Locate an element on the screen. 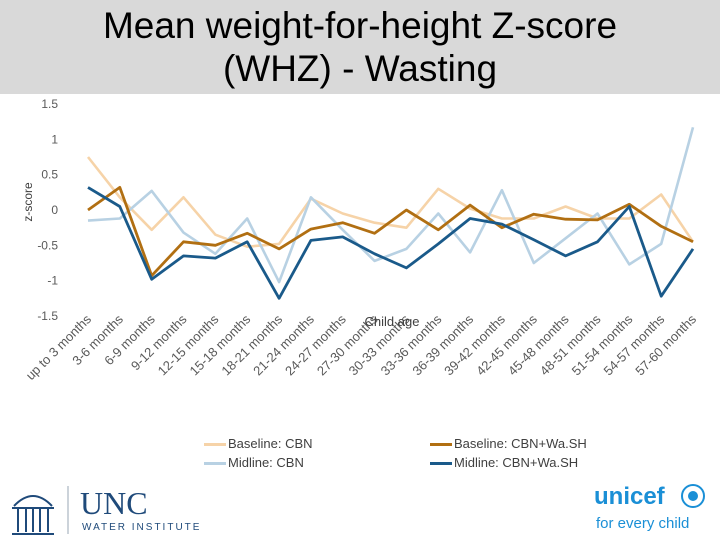 Image resolution: width=720 pixels, height=540 pixels. legend-item-midline-cbn: Midline: CBN is located at coordinates (254, 462).